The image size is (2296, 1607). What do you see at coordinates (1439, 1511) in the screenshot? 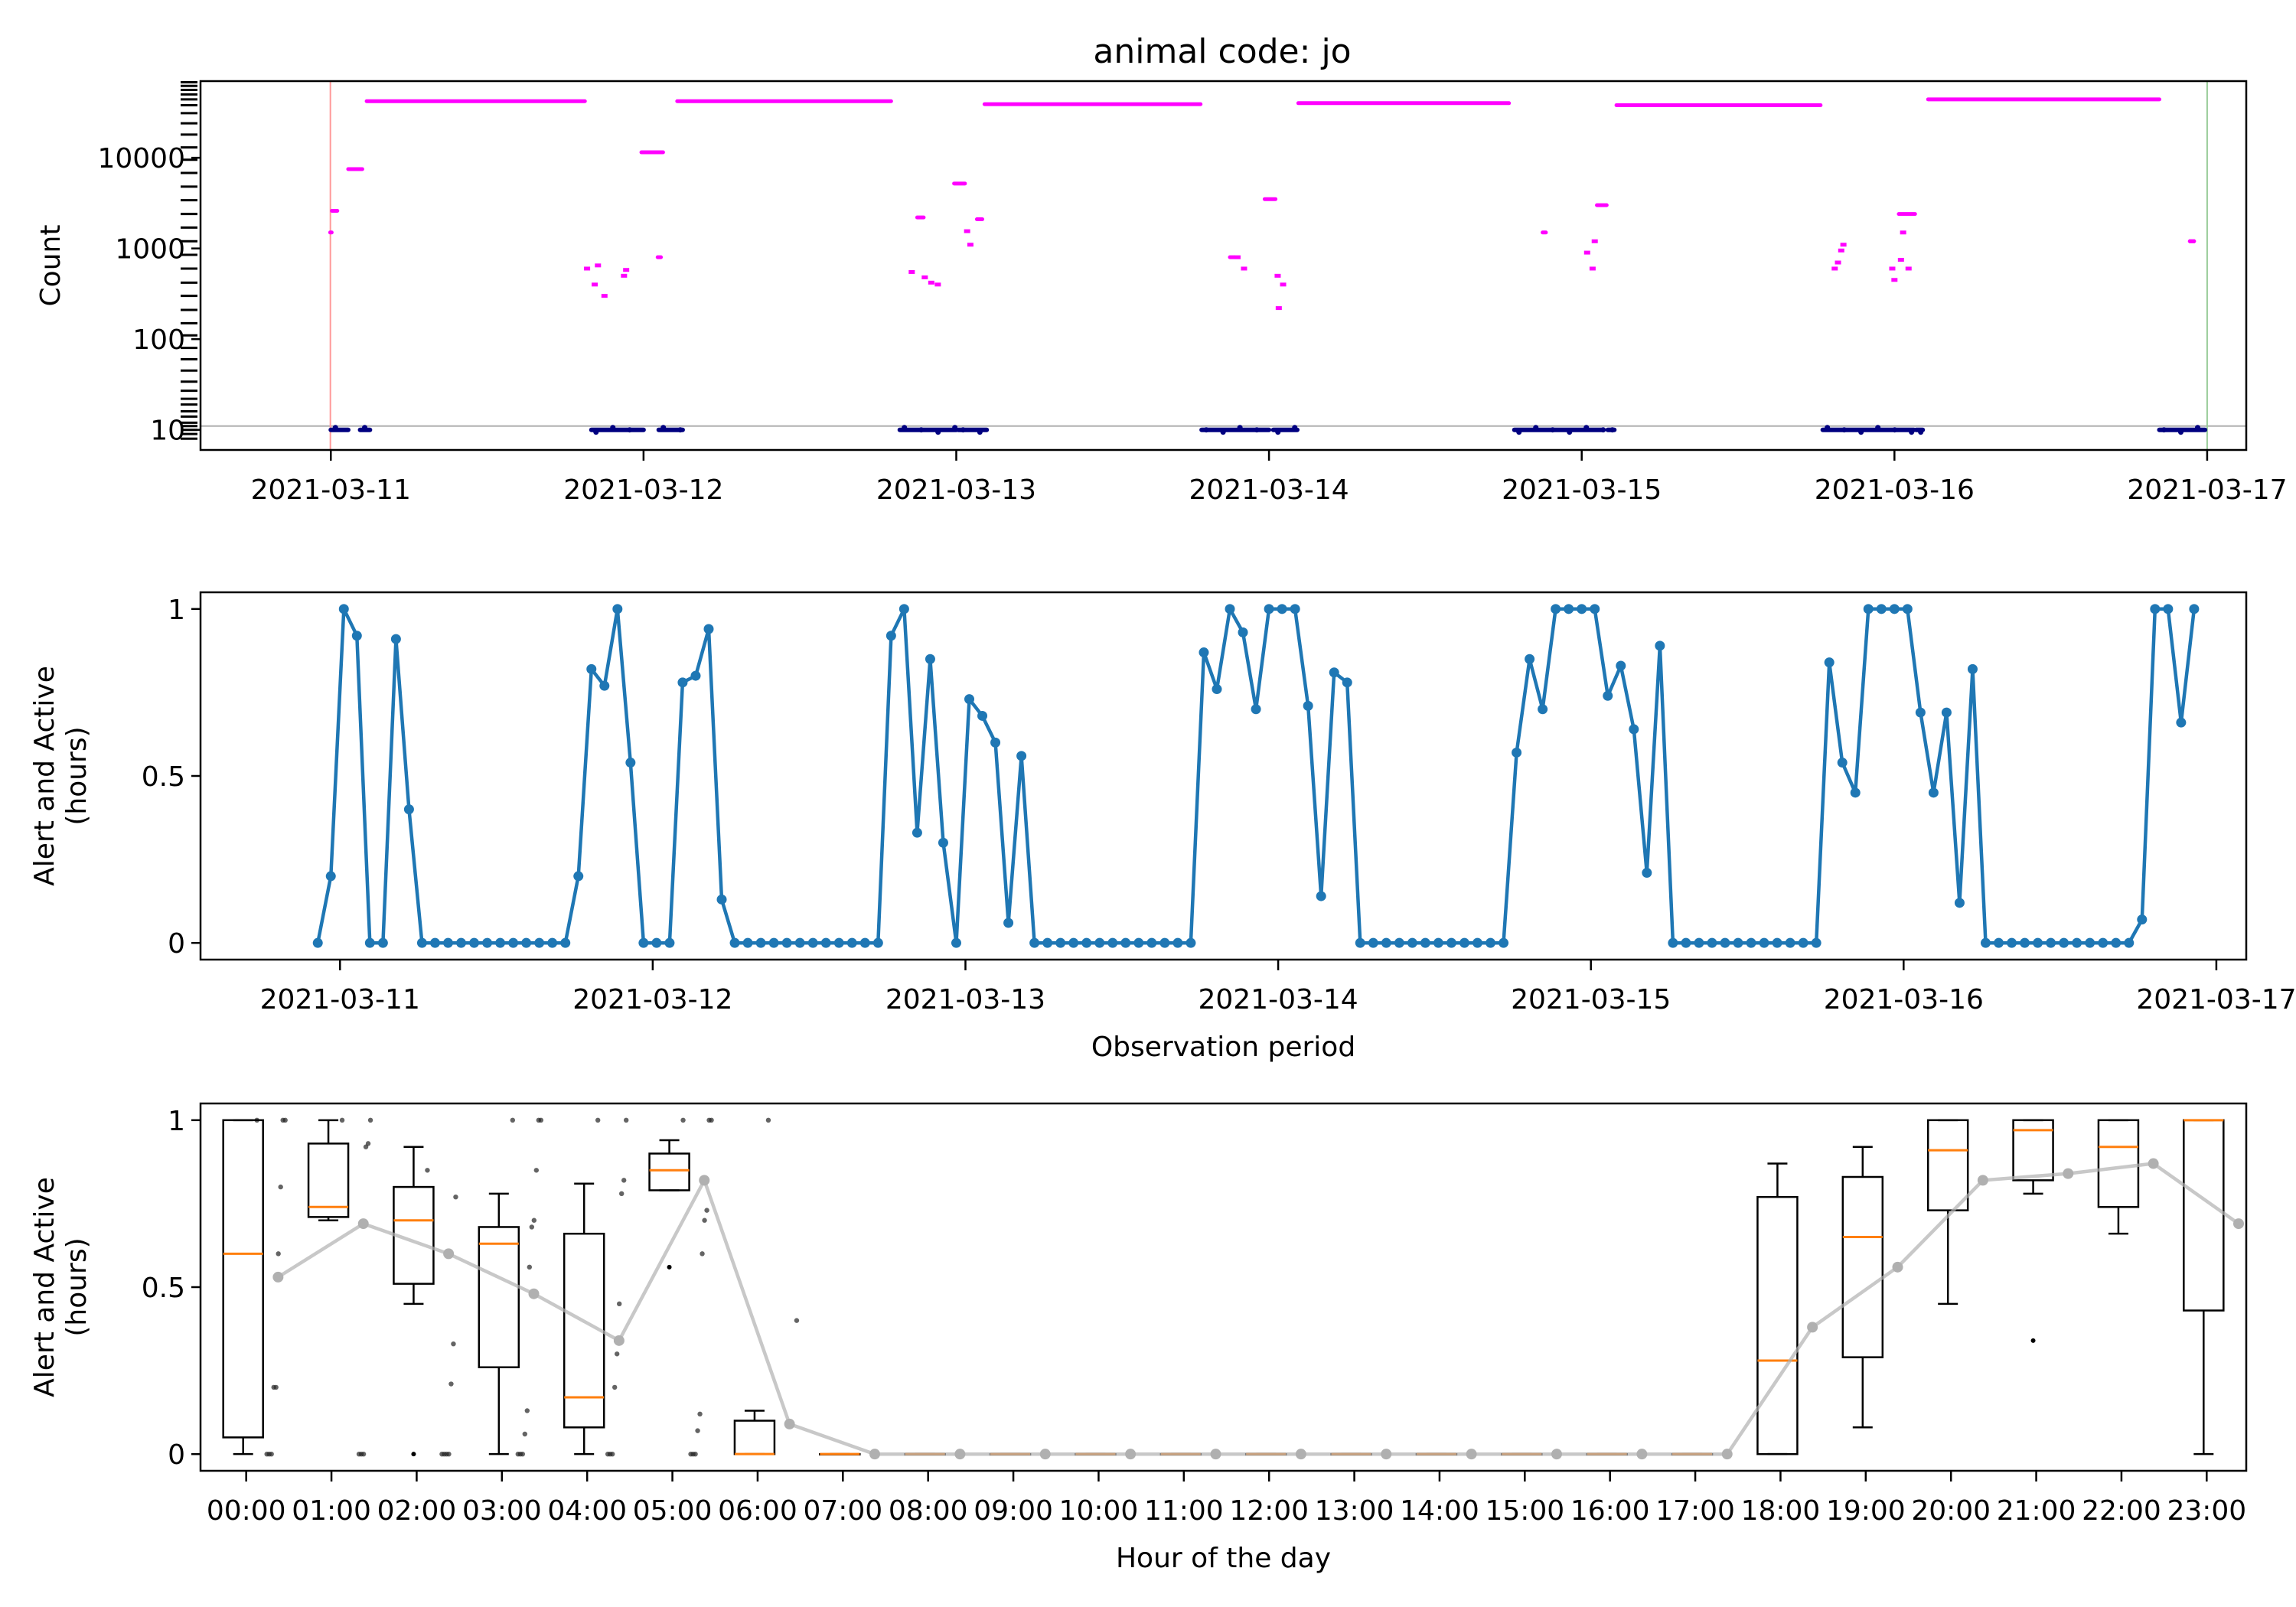
I see `x-tick-label: 14:00` at bounding box center [1439, 1511].